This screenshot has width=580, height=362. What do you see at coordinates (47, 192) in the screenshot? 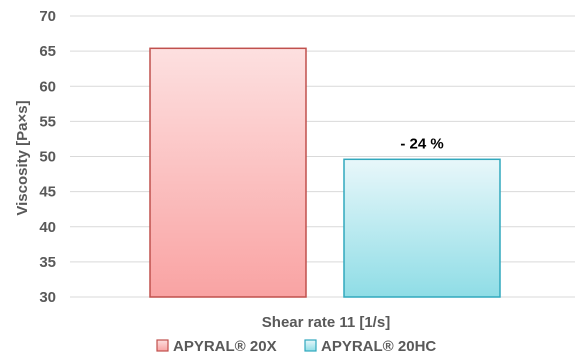
I see `y-tick-label: 45` at bounding box center [47, 192].